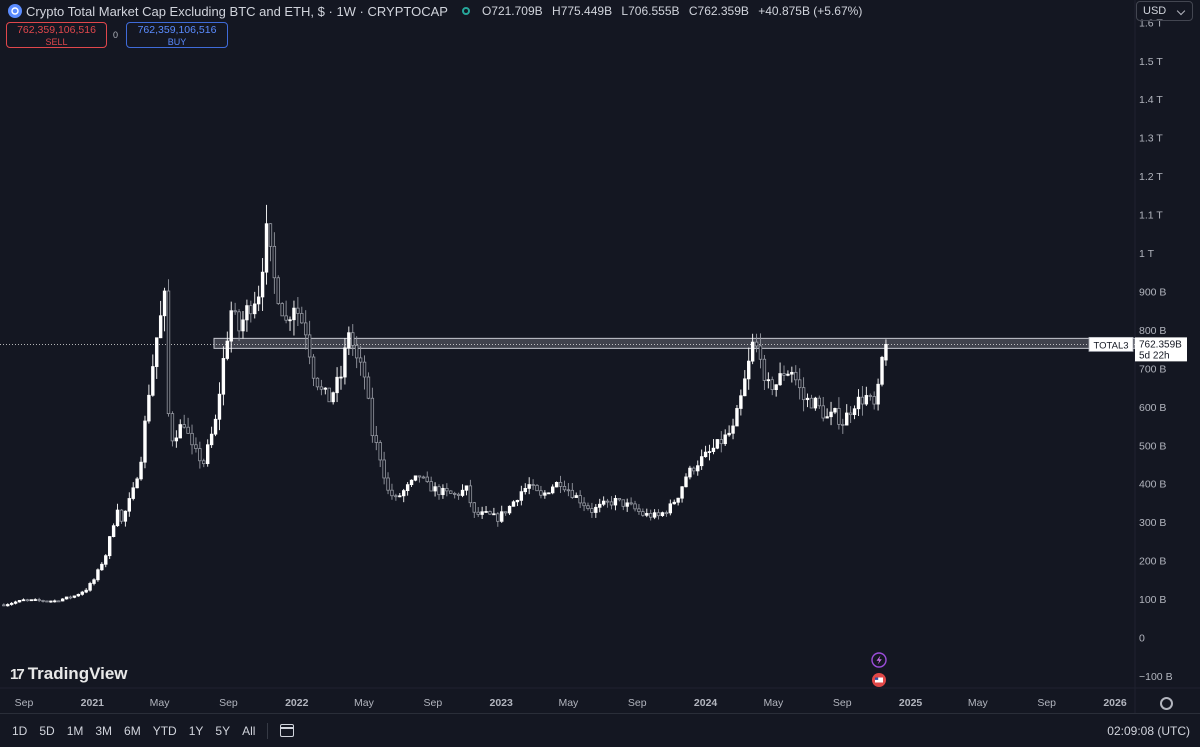 The image size is (1200, 747). What do you see at coordinates (879, 680) in the screenshot?
I see `flag-event-icon` at bounding box center [879, 680].